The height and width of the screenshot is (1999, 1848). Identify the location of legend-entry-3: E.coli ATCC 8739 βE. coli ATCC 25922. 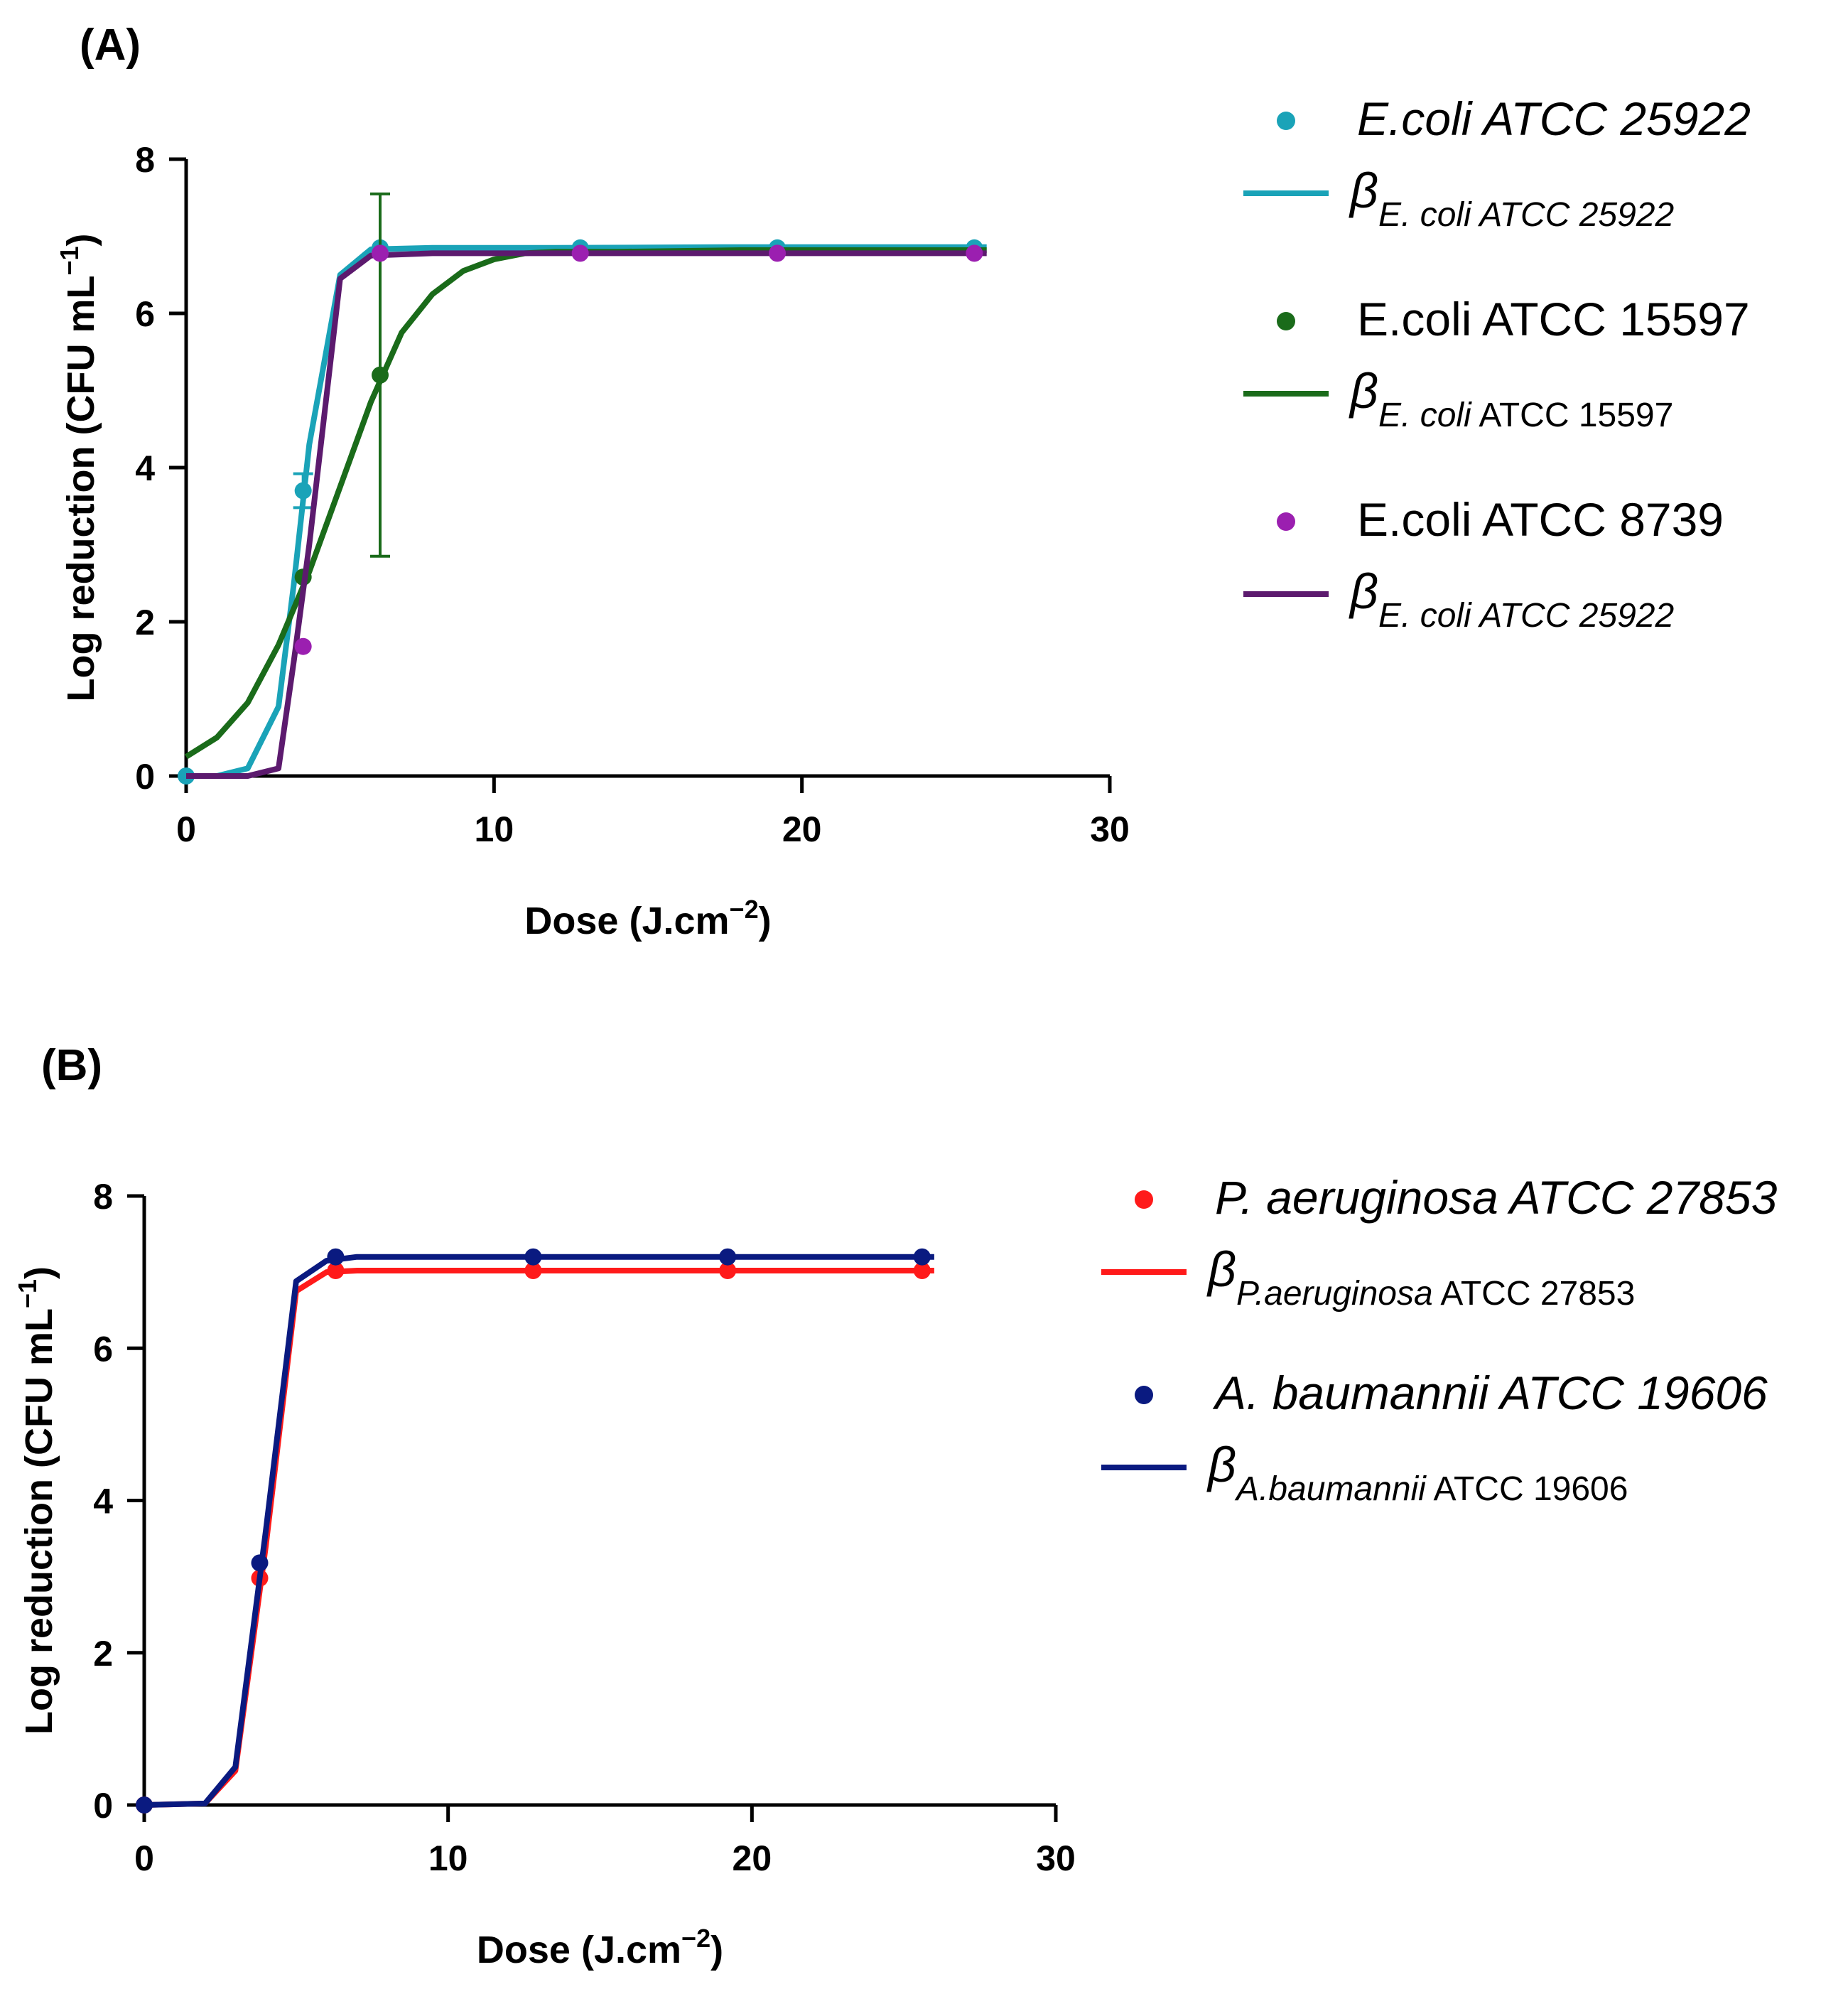
(1483, 564).